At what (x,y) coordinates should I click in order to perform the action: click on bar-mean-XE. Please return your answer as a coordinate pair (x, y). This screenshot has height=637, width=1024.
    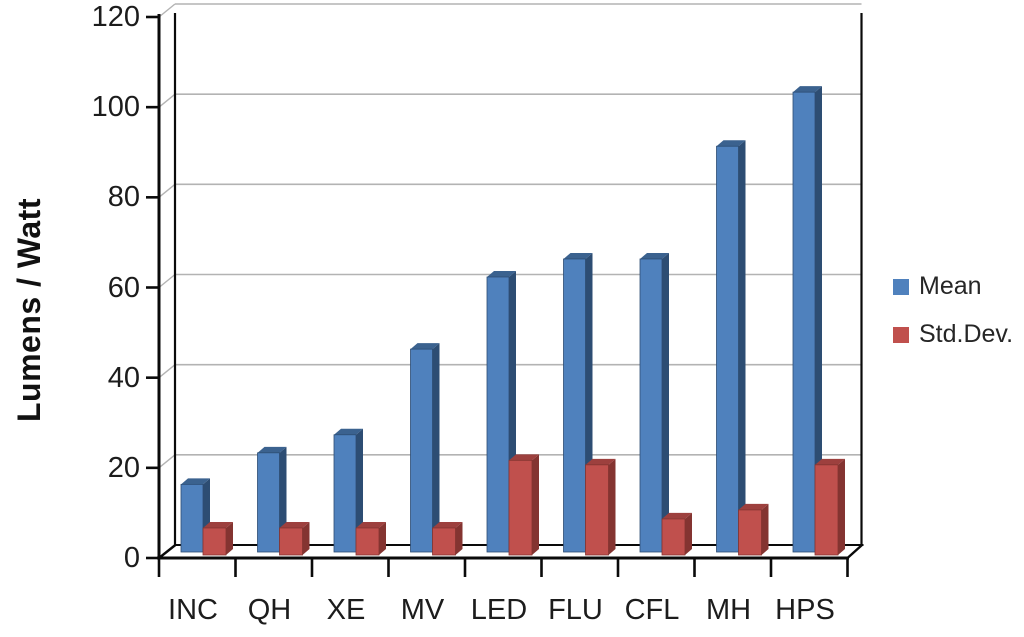
    Looking at the image, I should click on (345, 493).